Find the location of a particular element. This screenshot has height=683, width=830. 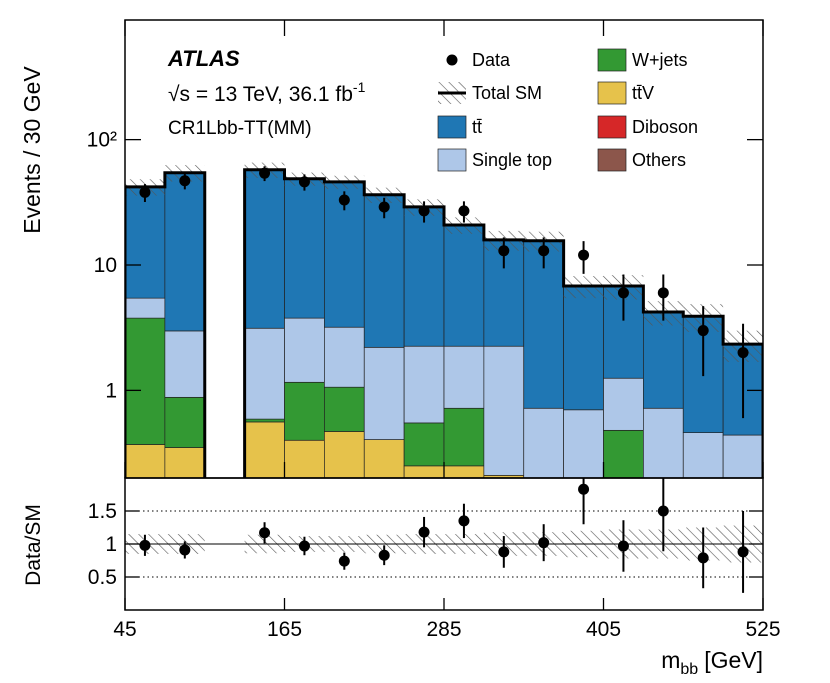

y-tick-label: 1 is located at coordinates (111, 390).